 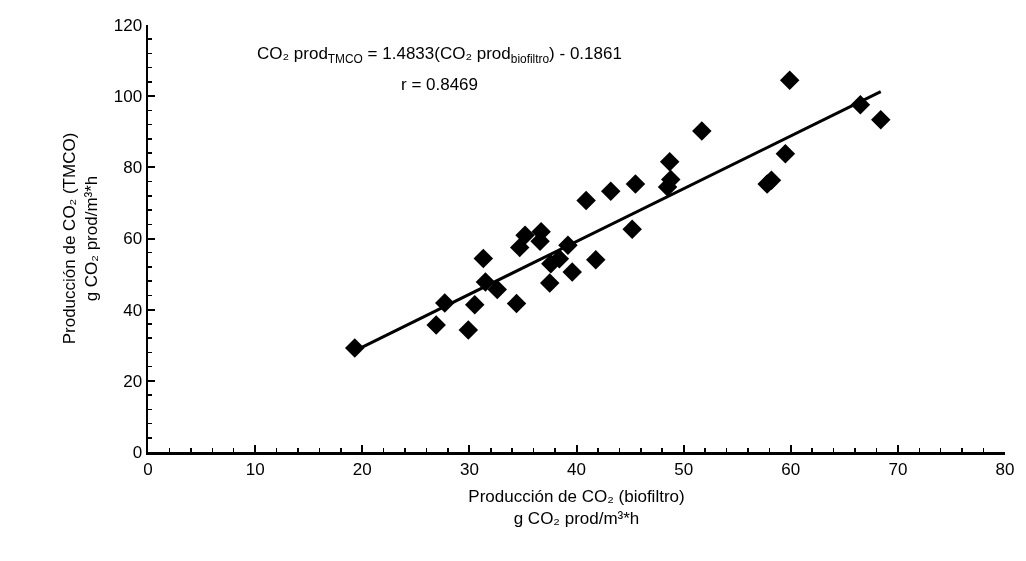 What do you see at coordinates (128, 97) in the screenshot?
I see `y-tick-label: 100` at bounding box center [128, 97].